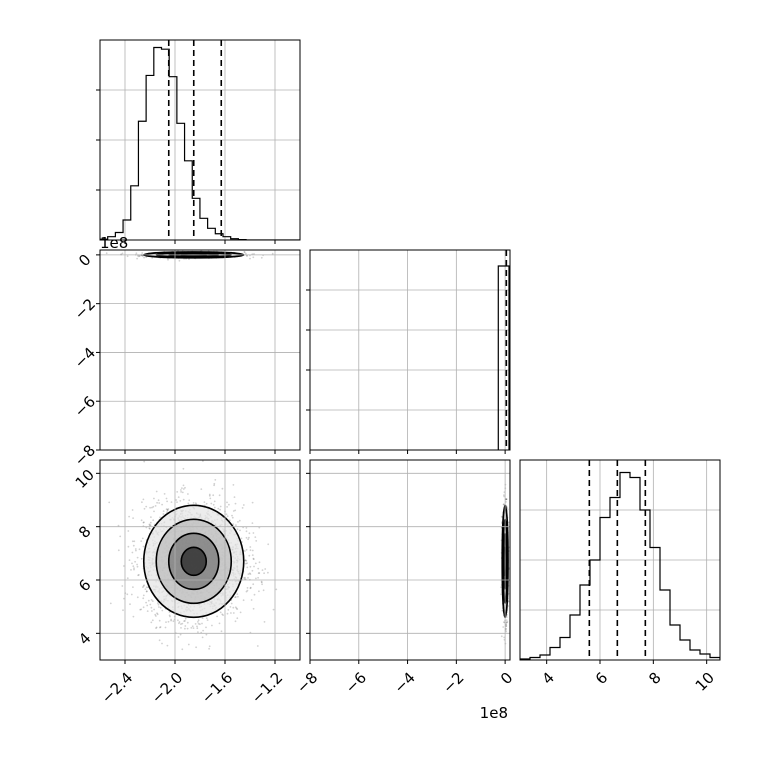  I want to click on scatter-p0-p2-contour, so click(193, 561).